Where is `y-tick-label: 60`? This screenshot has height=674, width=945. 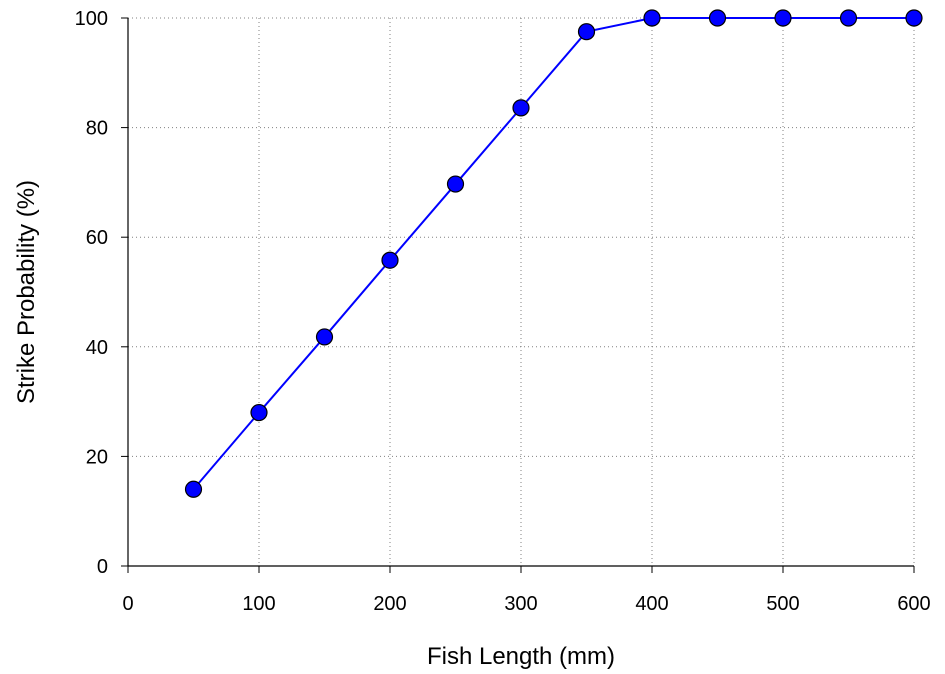
y-tick-label: 60 is located at coordinates (97, 238).